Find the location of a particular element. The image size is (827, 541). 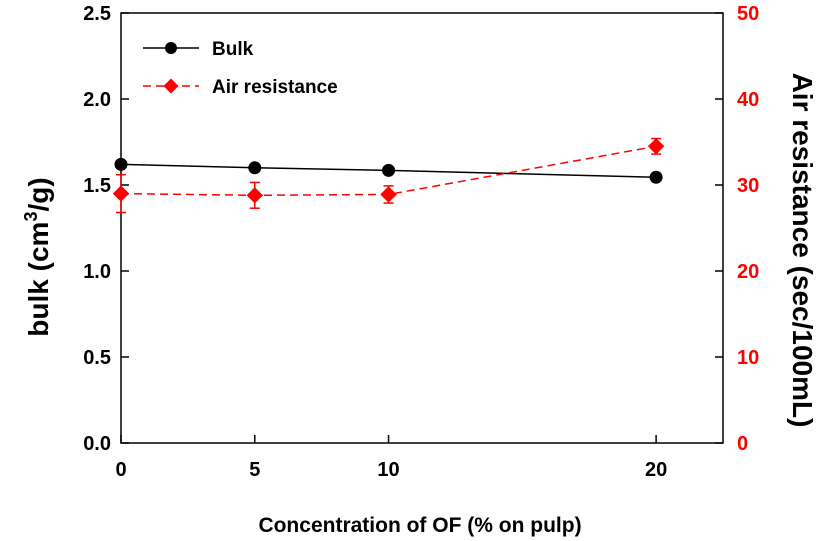

series-air-resistance is located at coordinates (388, 175).